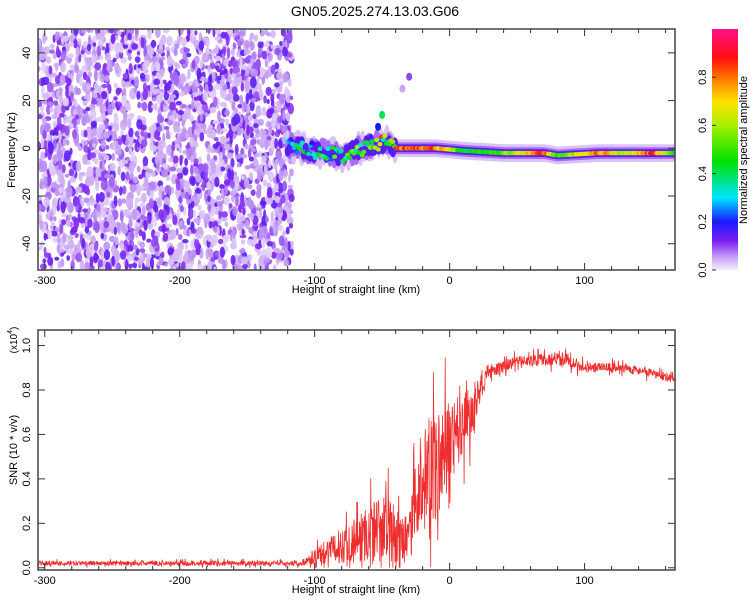 The width and height of the screenshot is (750, 605). Describe the element at coordinates (703, 221) in the screenshot. I see `colorbar-tick-label: 0.2` at that location.